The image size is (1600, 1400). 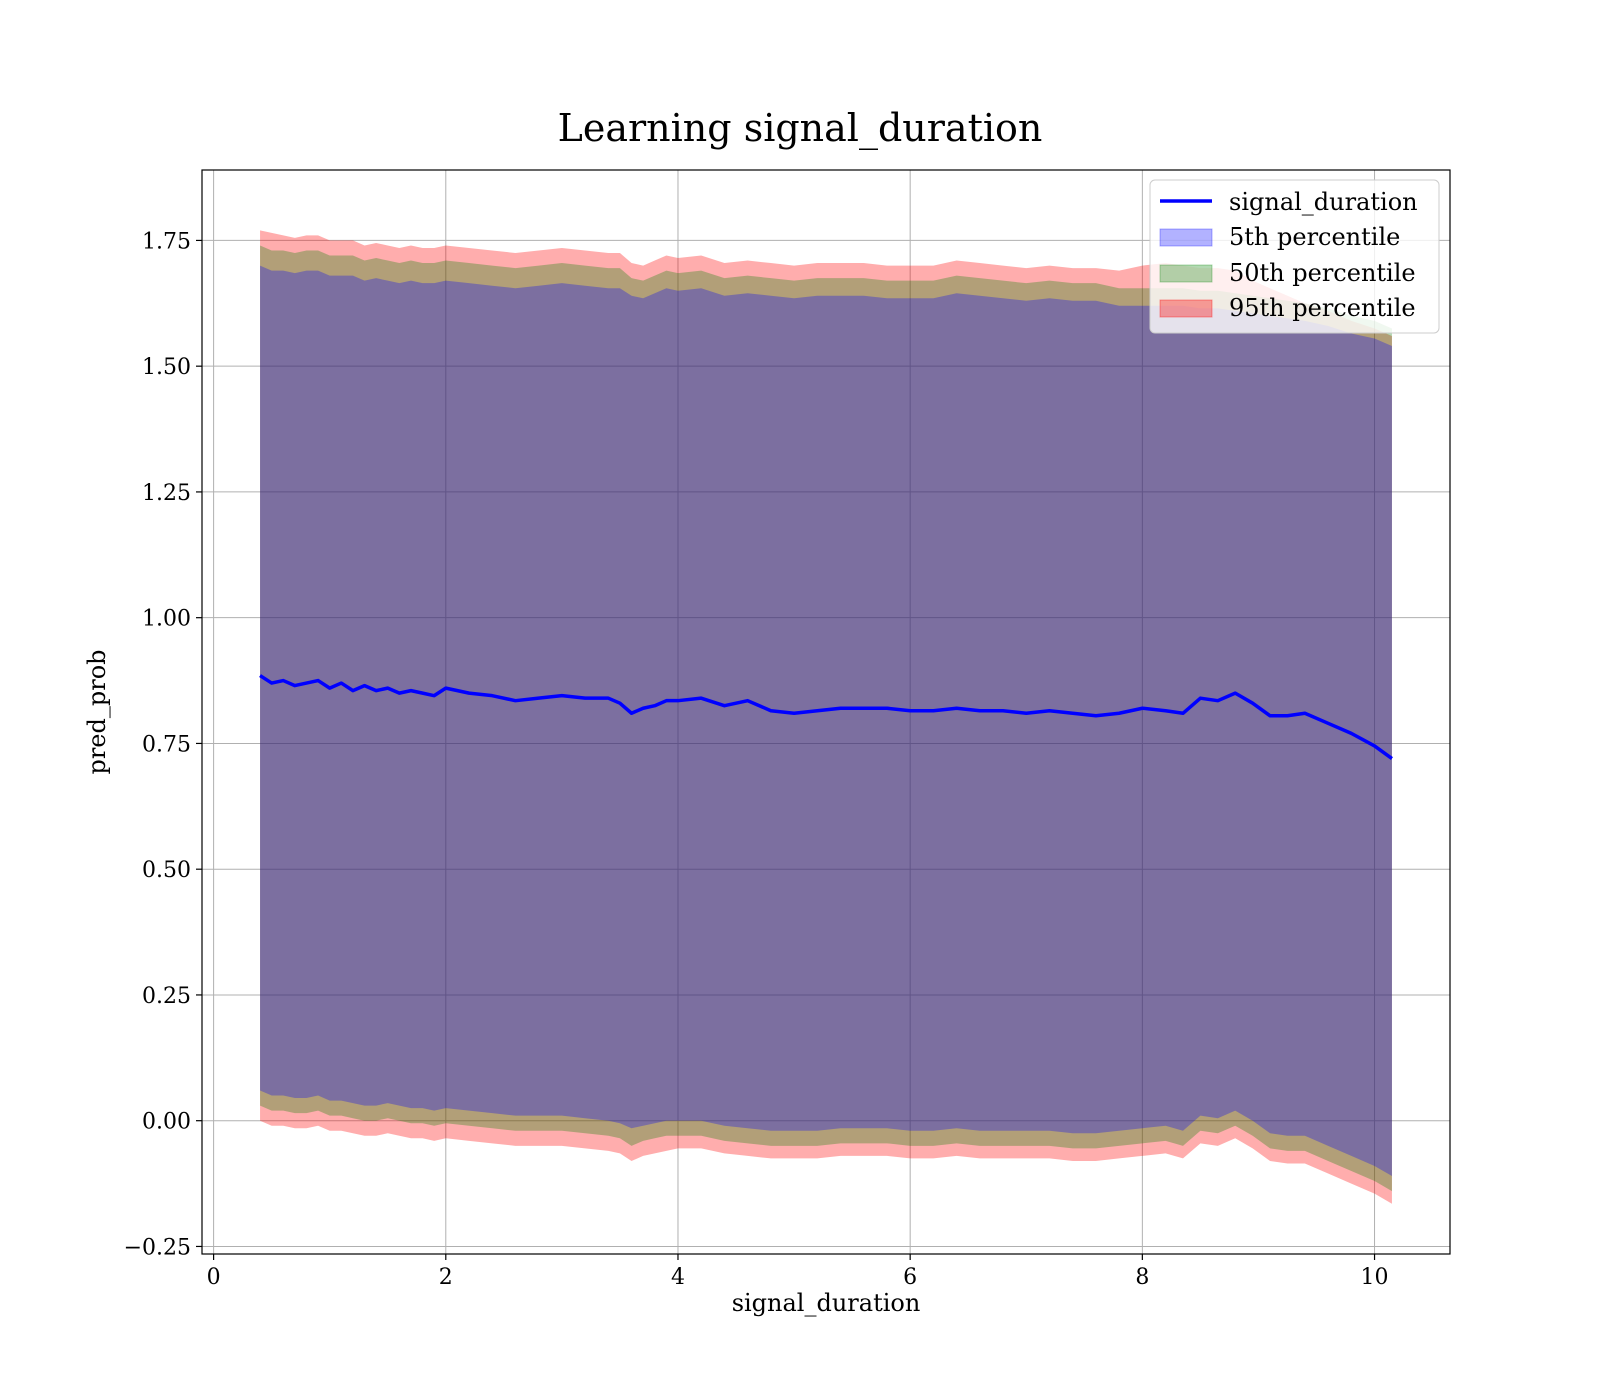 What do you see at coordinates (166, 241) in the screenshot?
I see `y-tick-label: 1.75` at bounding box center [166, 241].